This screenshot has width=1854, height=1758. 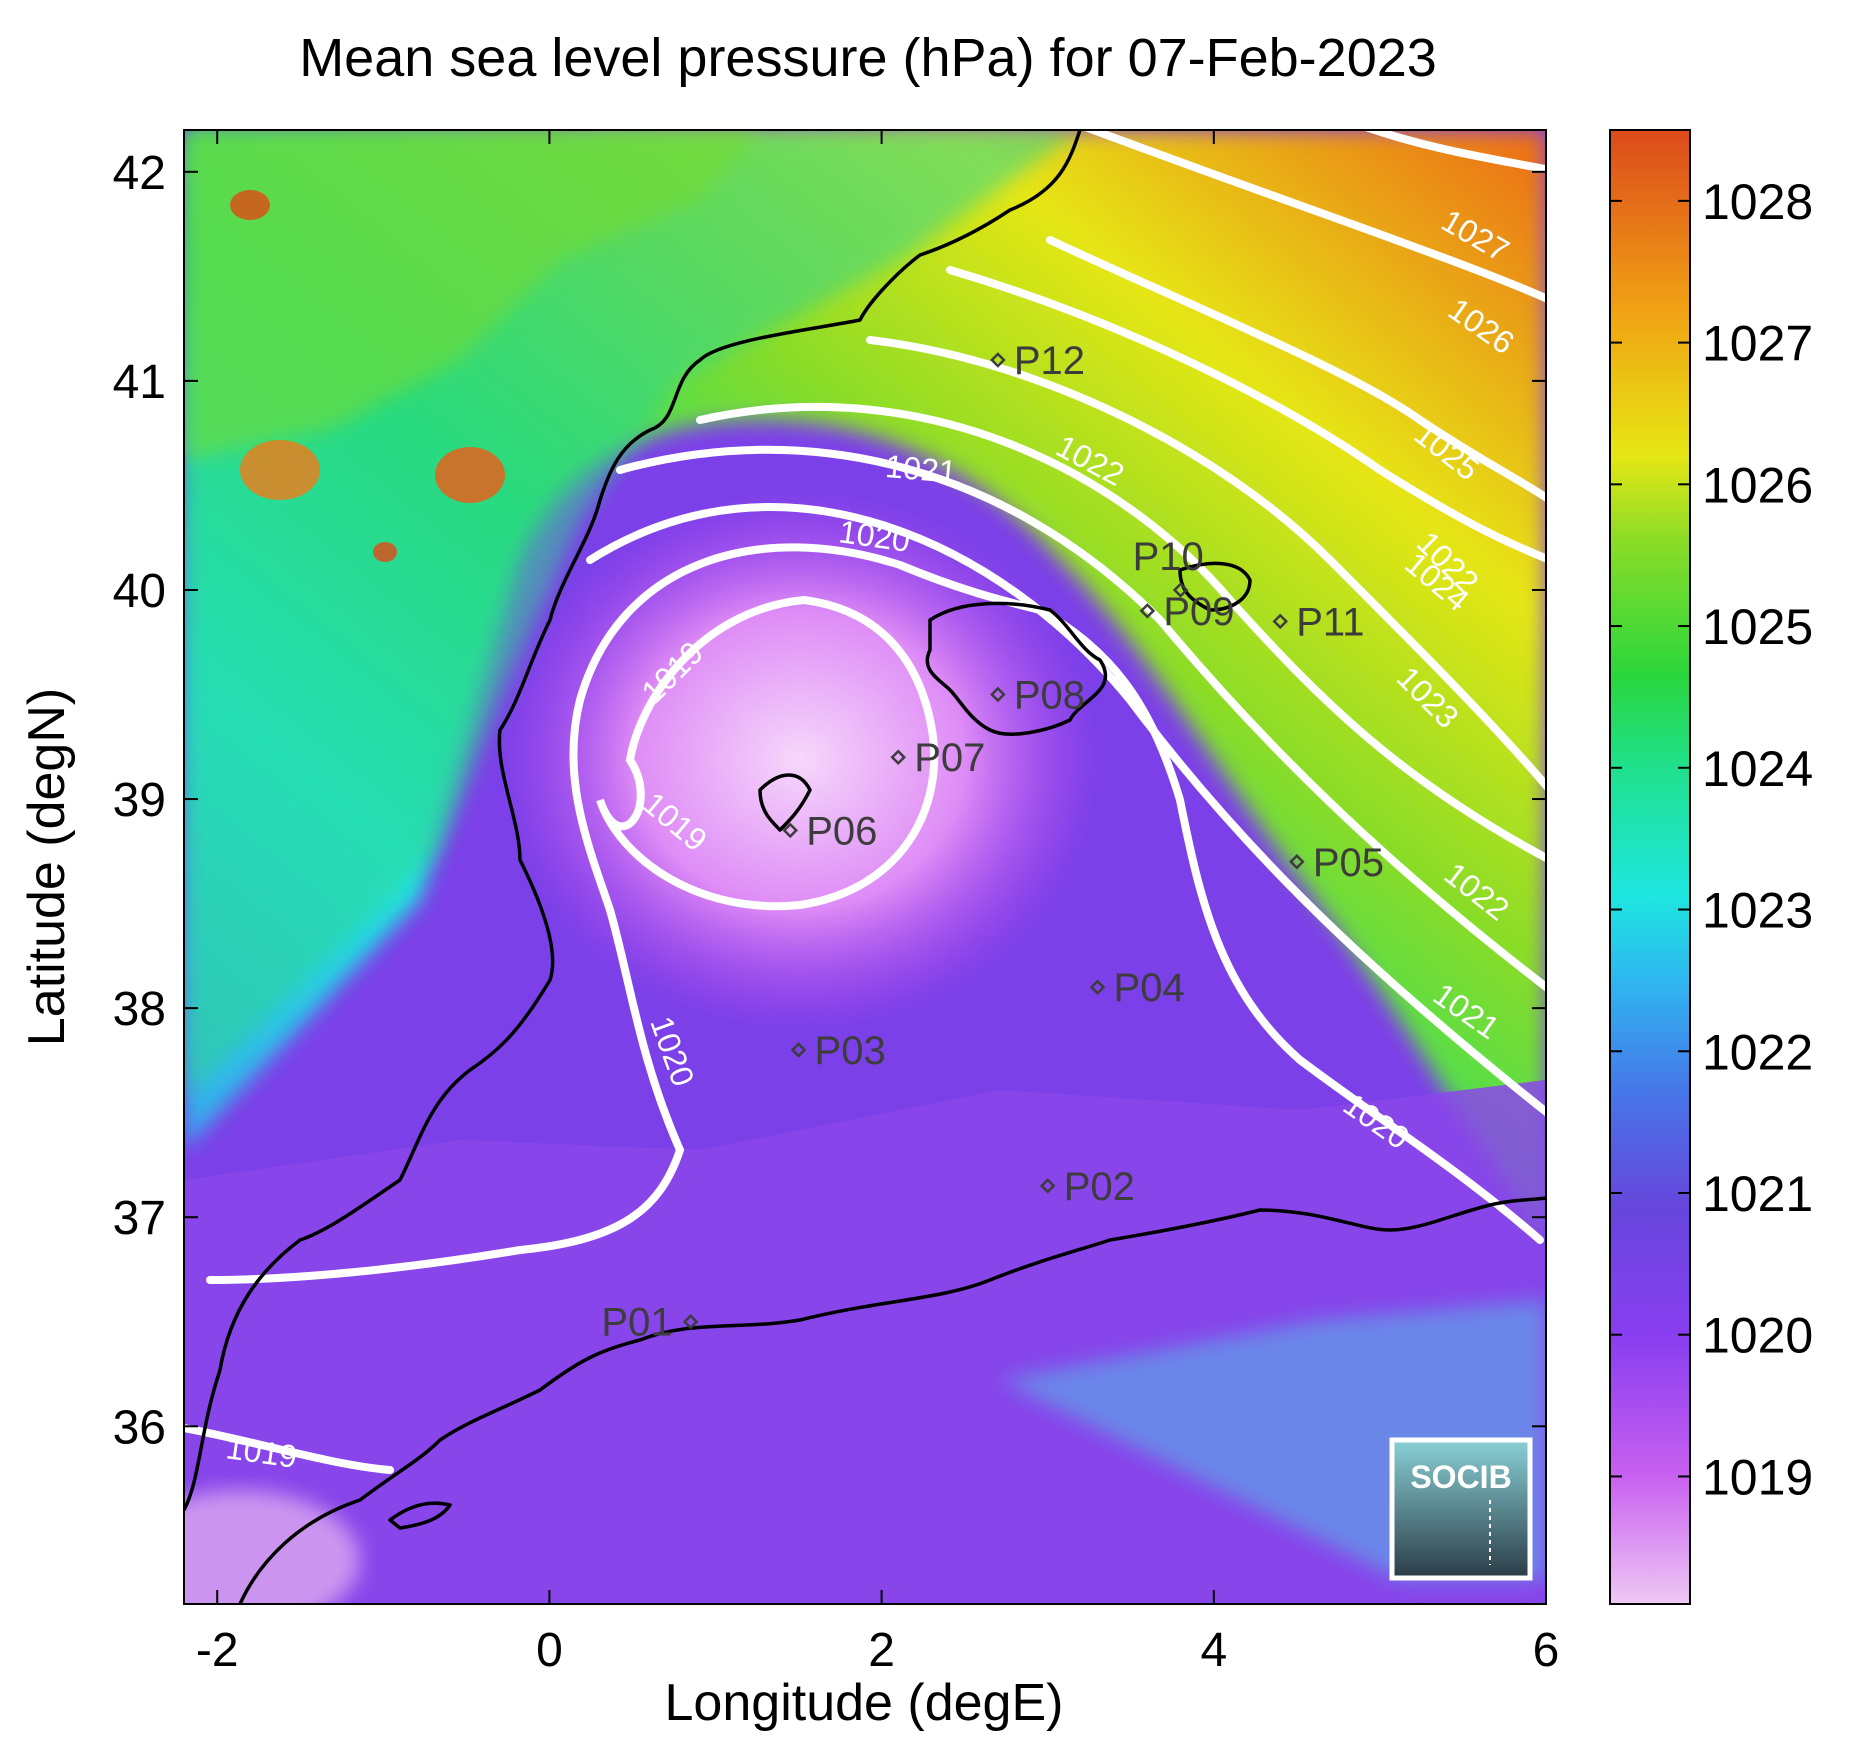 What do you see at coordinates (1168, 557) in the screenshot?
I see `station-label-p10: P10` at bounding box center [1168, 557].